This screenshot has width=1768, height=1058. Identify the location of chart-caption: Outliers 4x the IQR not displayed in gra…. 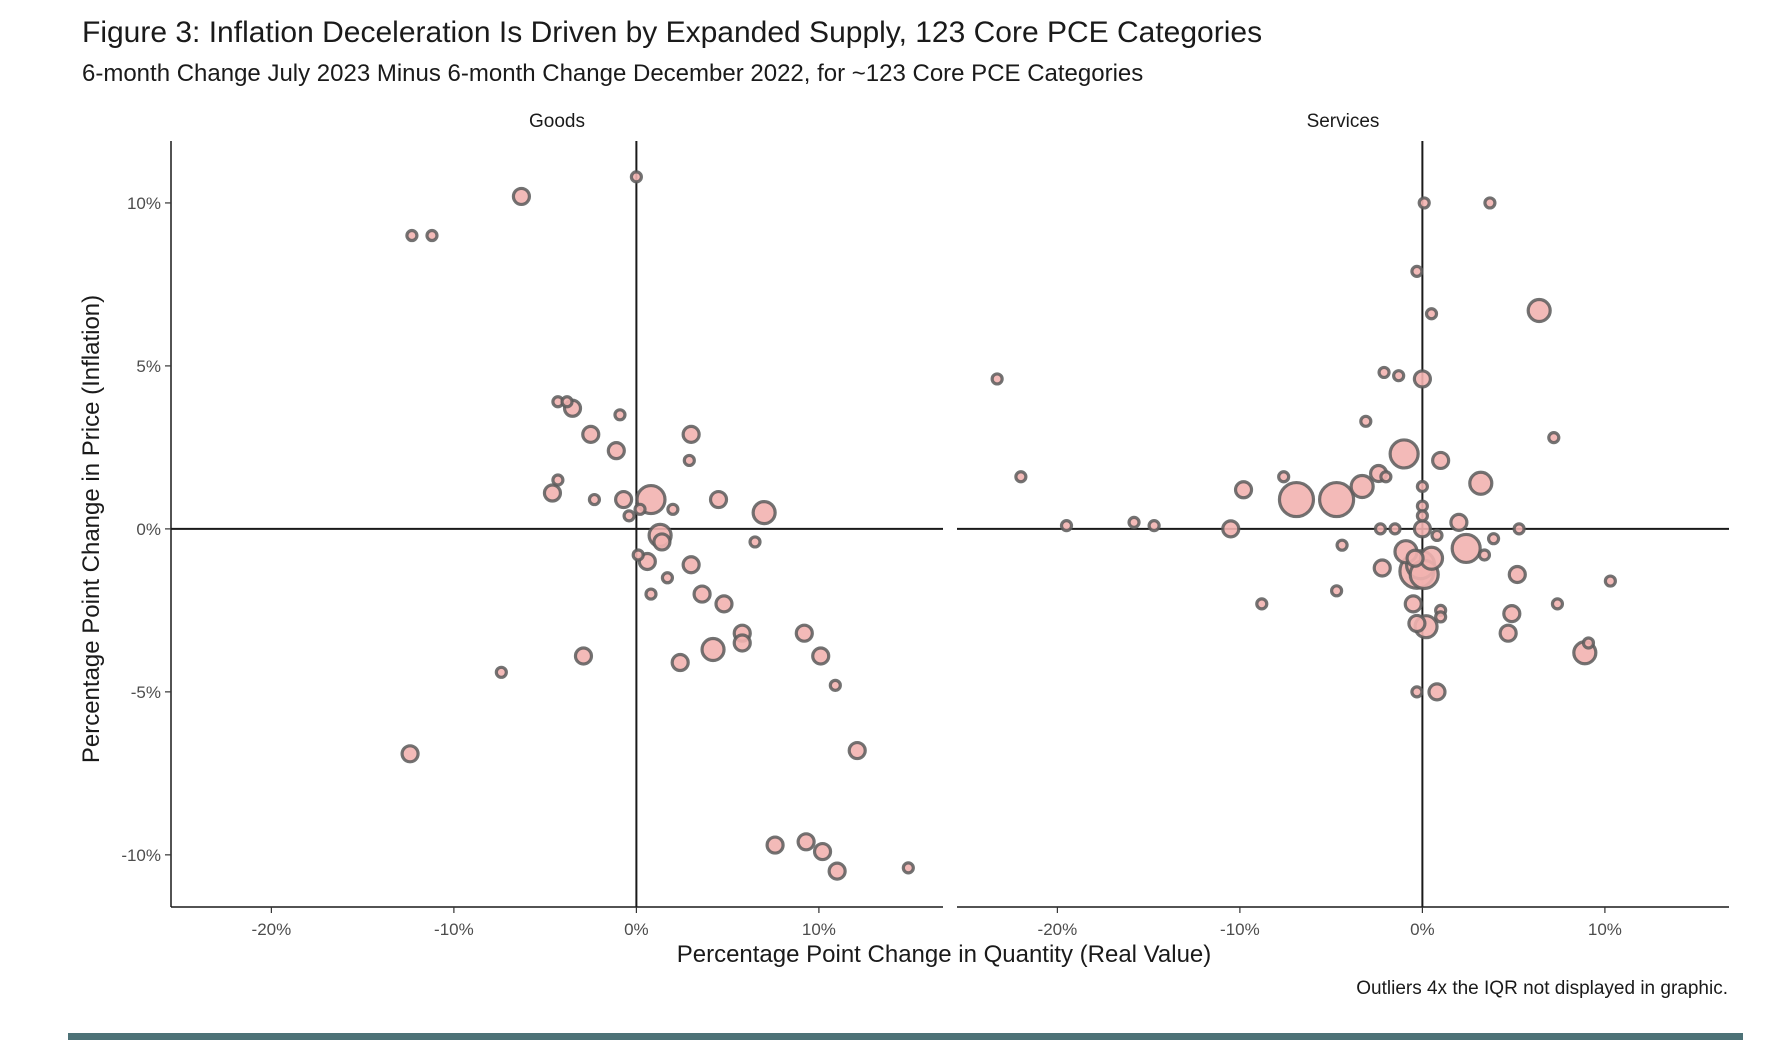
(1542, 988).